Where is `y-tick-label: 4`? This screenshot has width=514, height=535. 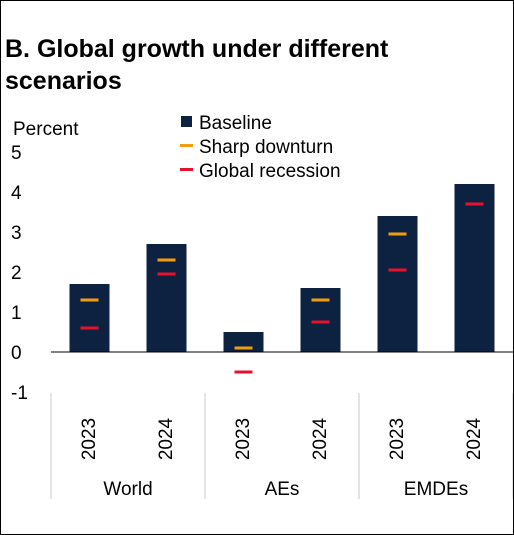
y-tick-label: 4 is located at coordinates (16, 193).